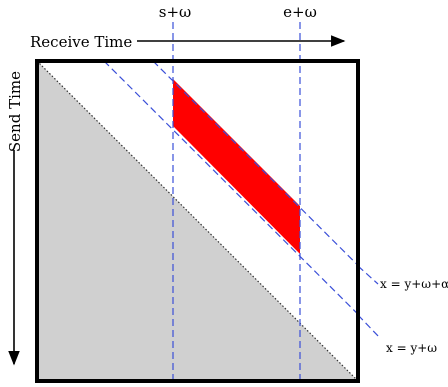  Describe the element at coordinates (236, 166) in the screenshot. I see `highlight-region` at that location.